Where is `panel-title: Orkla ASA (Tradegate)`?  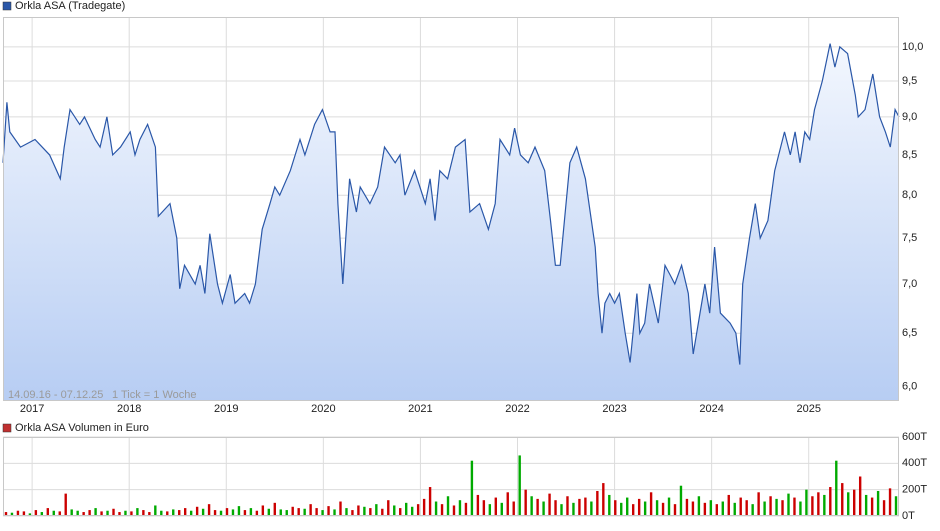 panel-title: Orkla ASA (Tradegate) is located at coordinates (70, 6).